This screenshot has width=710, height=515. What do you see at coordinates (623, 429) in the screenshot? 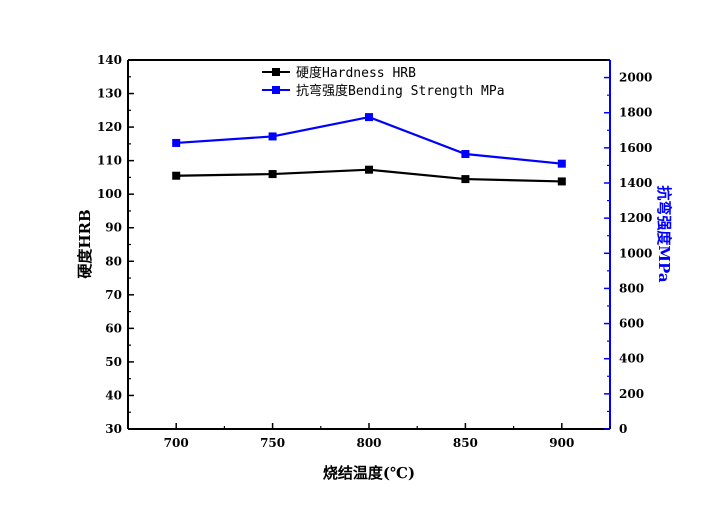
I see `y2-tick-label-0: 0` at bounding box center [623, 429].